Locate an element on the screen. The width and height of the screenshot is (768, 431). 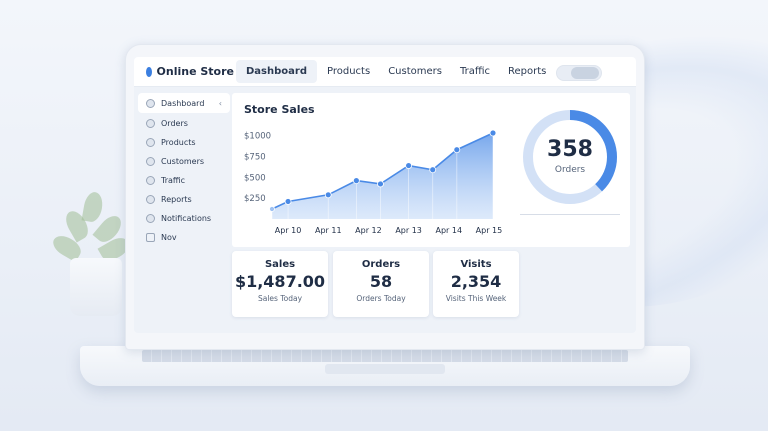
theme-toggle is located at coordinates (579, 73).